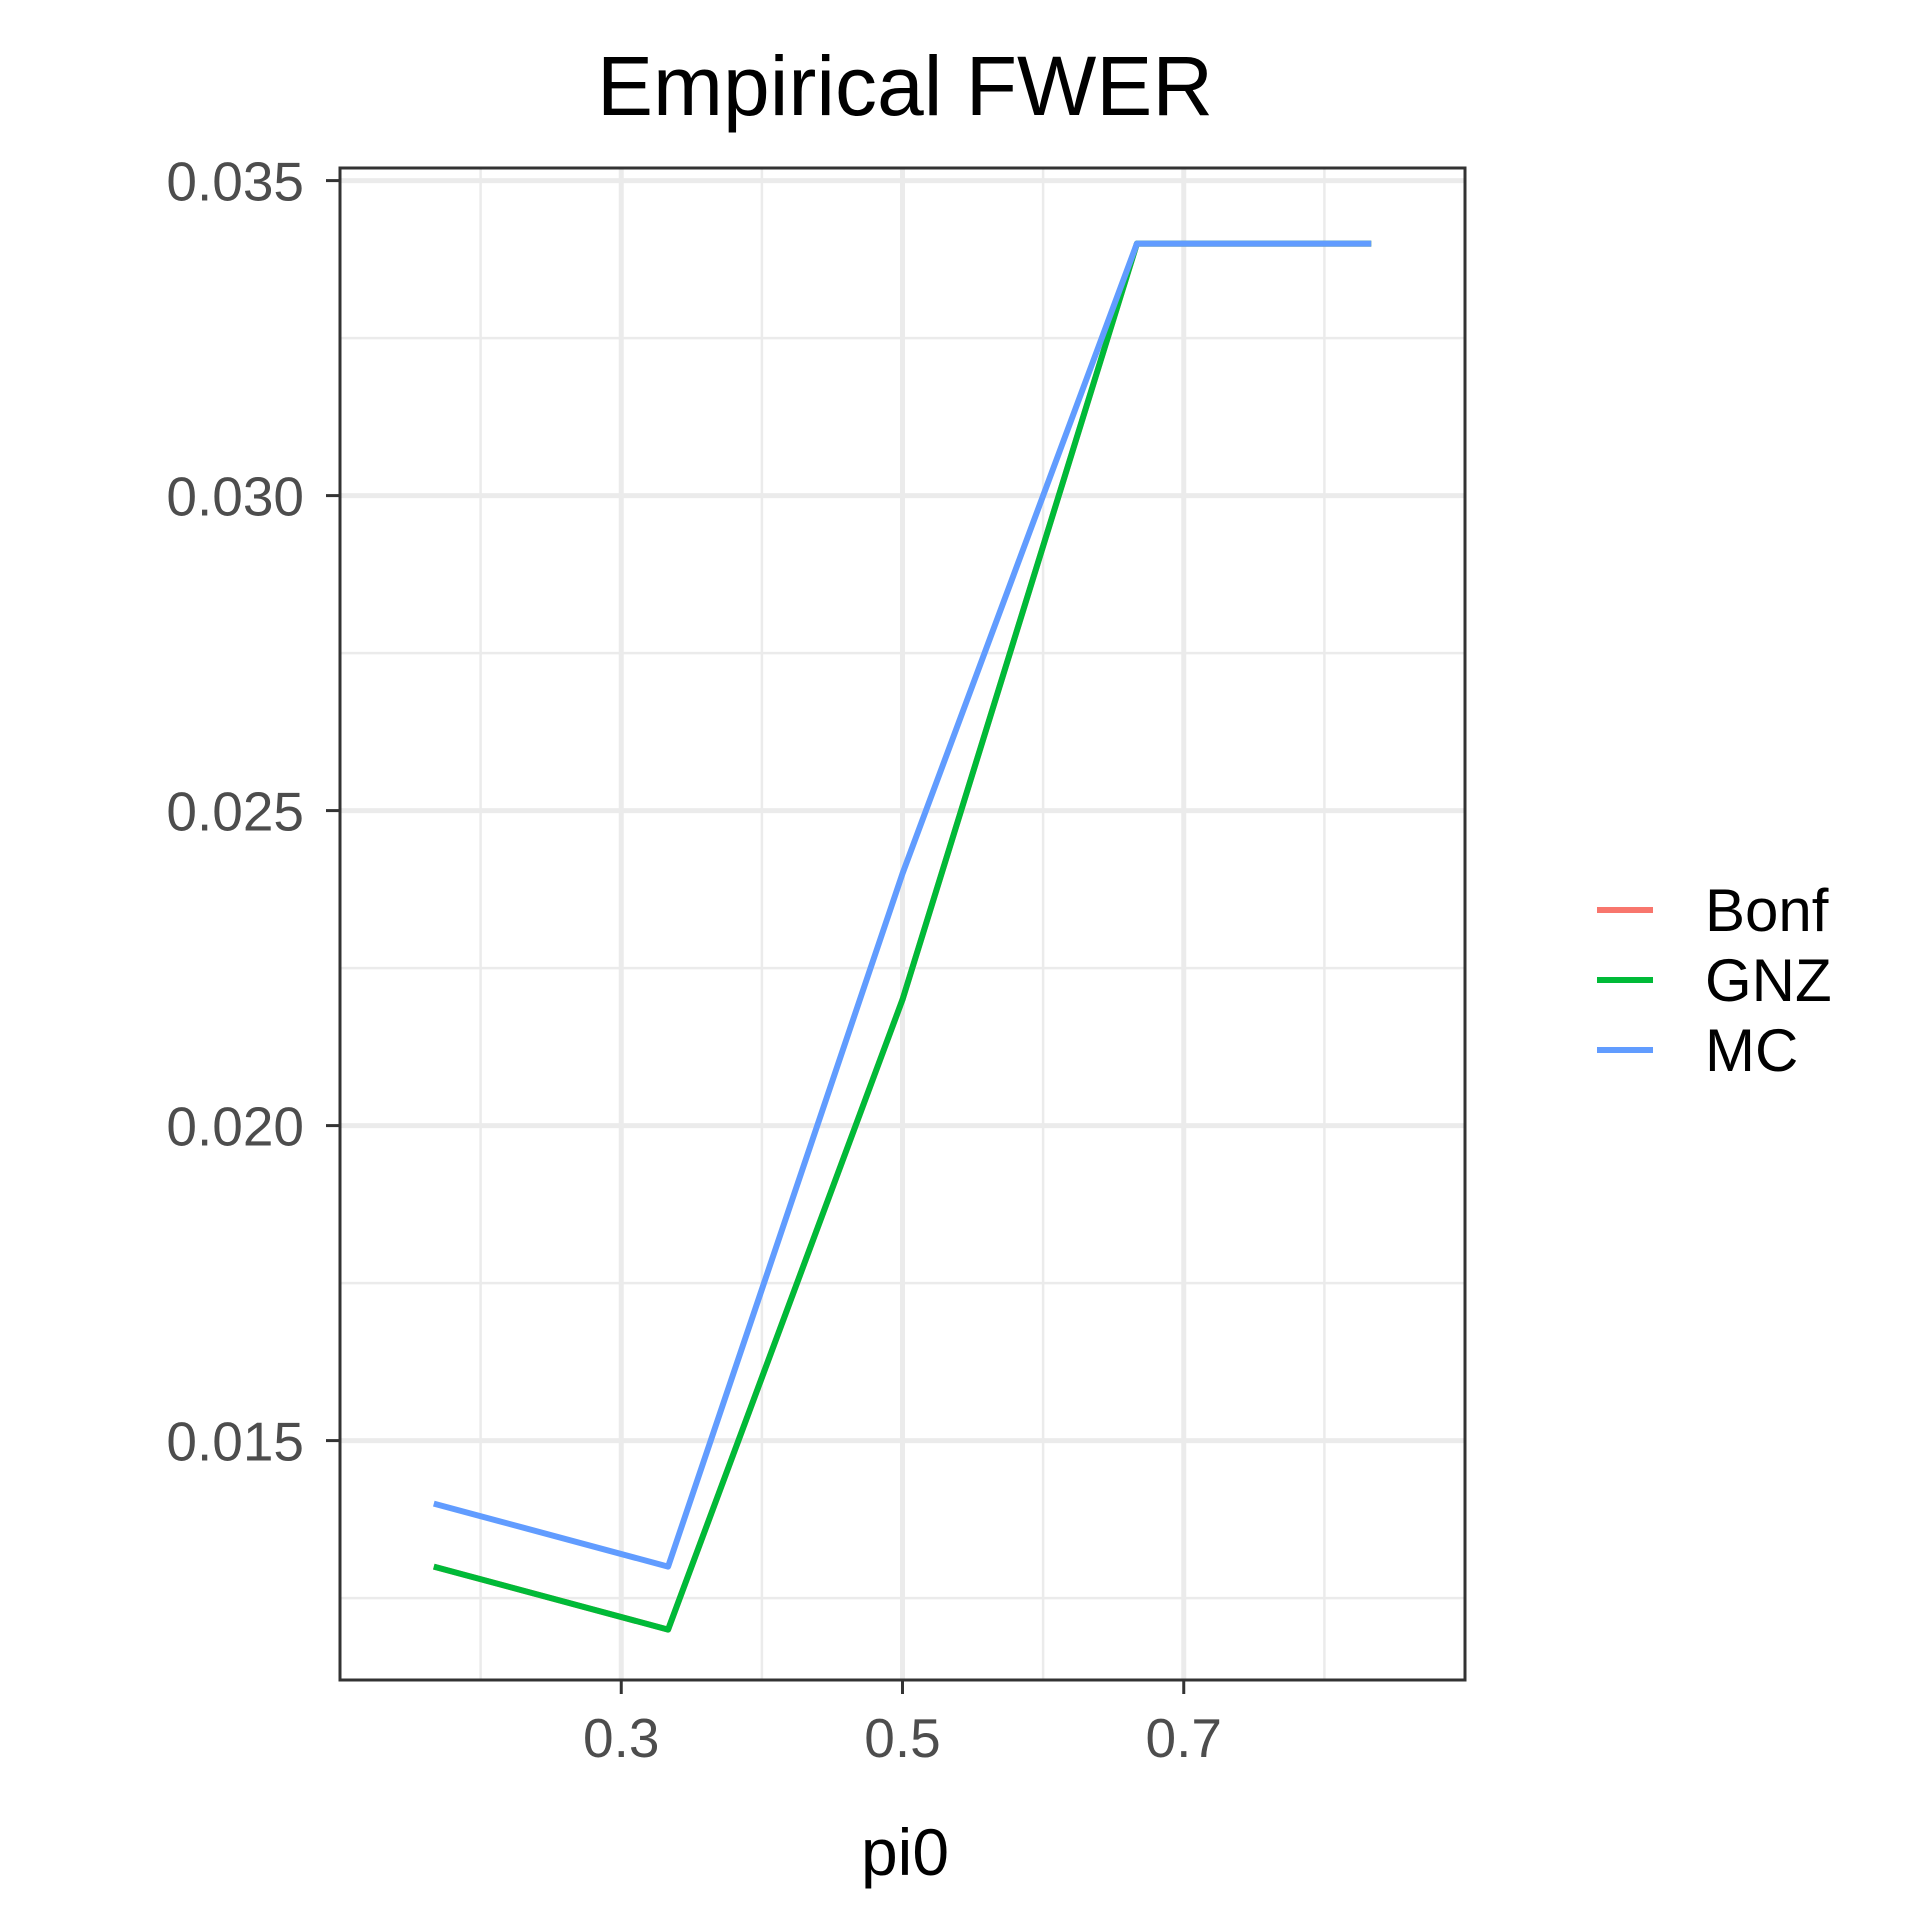  What do you see at coordinates (905, 1852) in the screenshot?
I see `x-axis-title: pi0` at bounding box center [905, 1852].